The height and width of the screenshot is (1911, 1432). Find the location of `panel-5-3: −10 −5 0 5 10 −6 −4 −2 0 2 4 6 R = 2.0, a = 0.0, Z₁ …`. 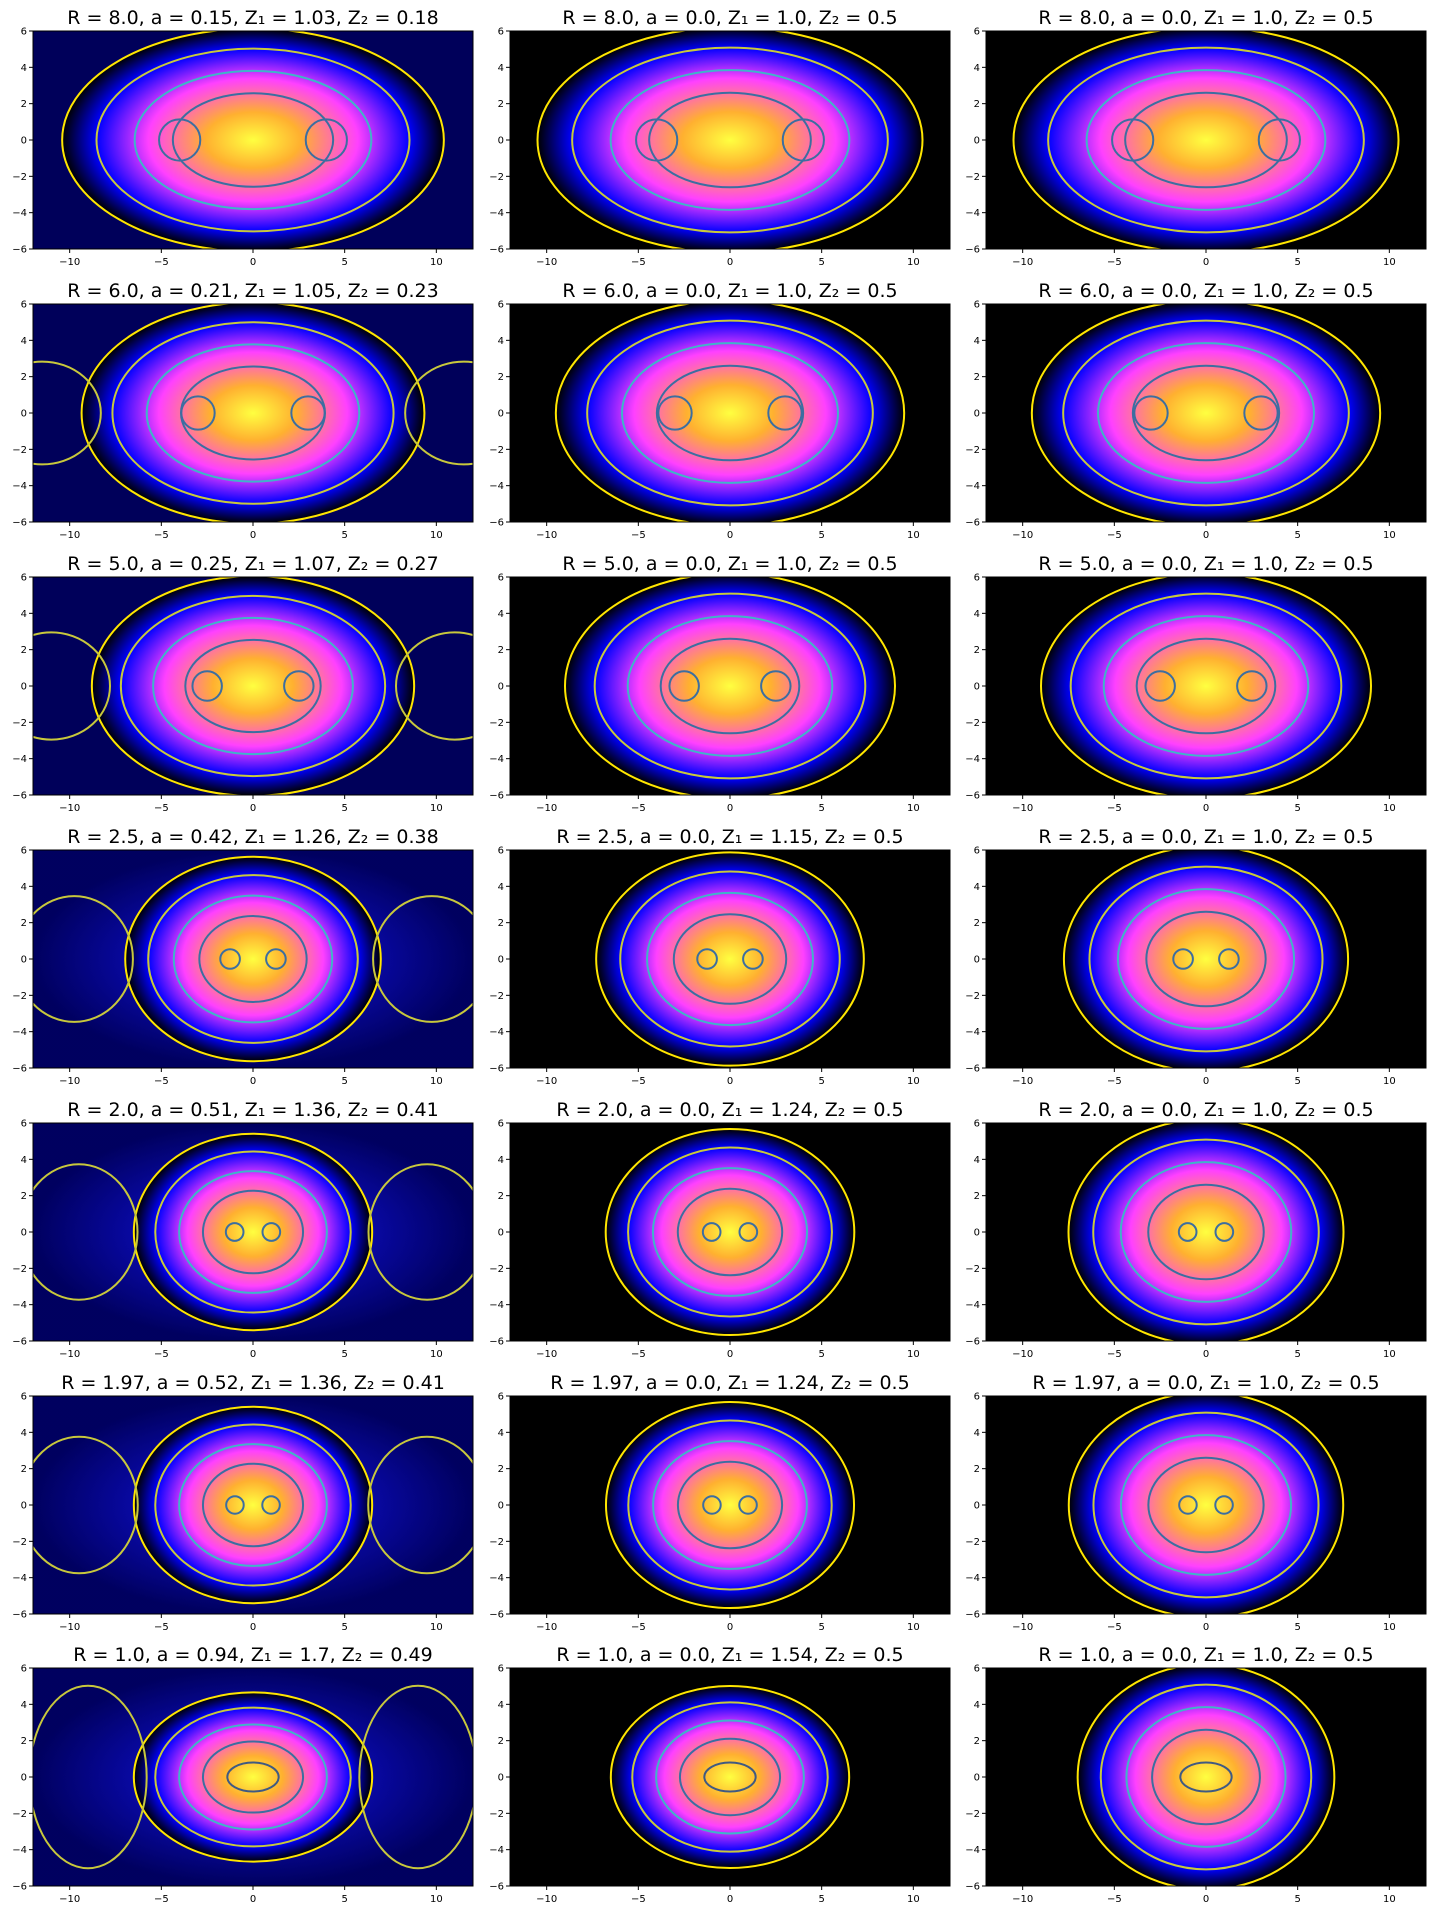

panel-5-3: −10 −5 0 5 10 −6 −4 −2 0 2 4 6 R = 2.0, a = 0.0, Z₁ … is located at coordinates (1196, 1229).